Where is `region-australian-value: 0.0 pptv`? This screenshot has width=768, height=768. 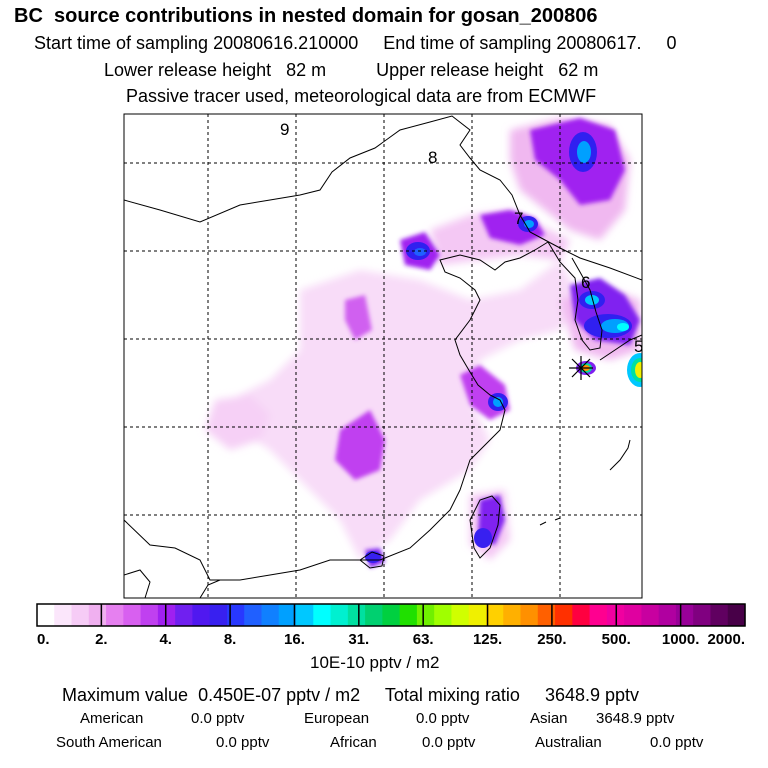
region-australian-value: 0.0 pptv is located at coordinates (677, 742).